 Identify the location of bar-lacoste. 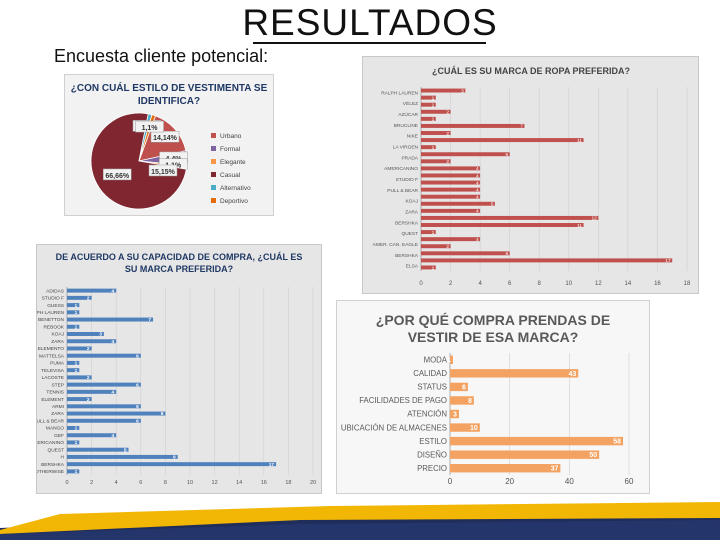
(79, 377).